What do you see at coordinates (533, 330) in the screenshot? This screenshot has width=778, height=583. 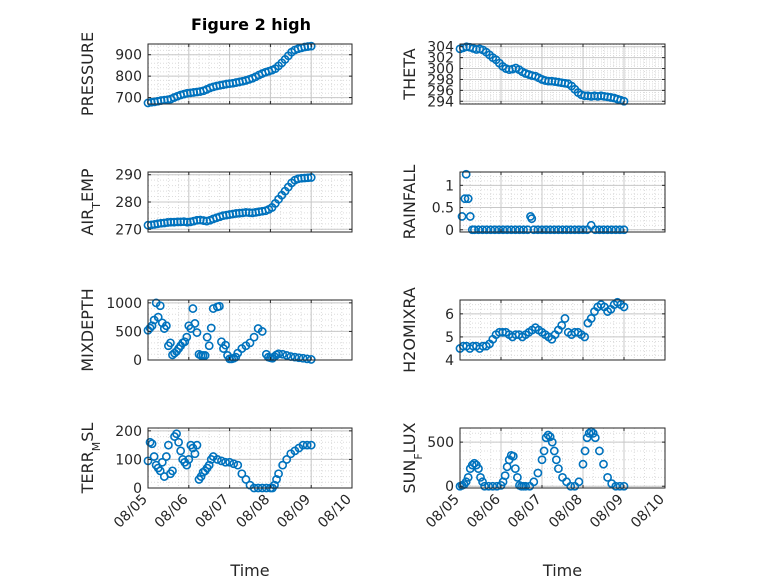 I see `subplot-h2omixra: 4 5 6 H2OMIXRA` at bounding box center [533, 330].